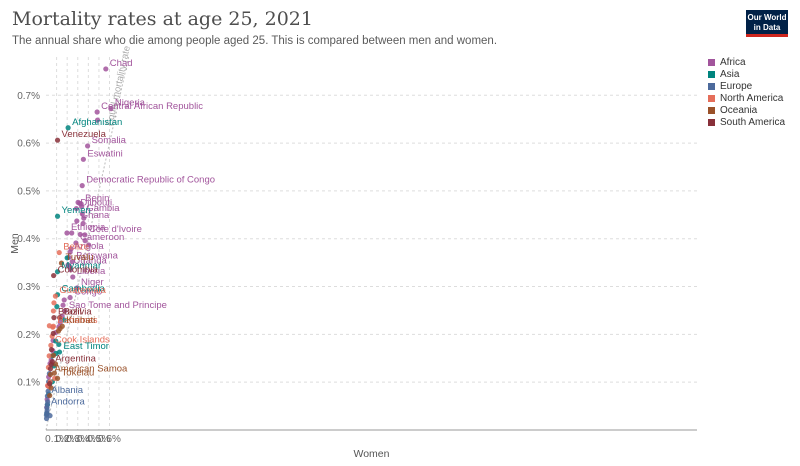 Image resolution: width=800 pixels, height=466 pixels. I want to click on legend-label: Oceania, so click(739, 110).